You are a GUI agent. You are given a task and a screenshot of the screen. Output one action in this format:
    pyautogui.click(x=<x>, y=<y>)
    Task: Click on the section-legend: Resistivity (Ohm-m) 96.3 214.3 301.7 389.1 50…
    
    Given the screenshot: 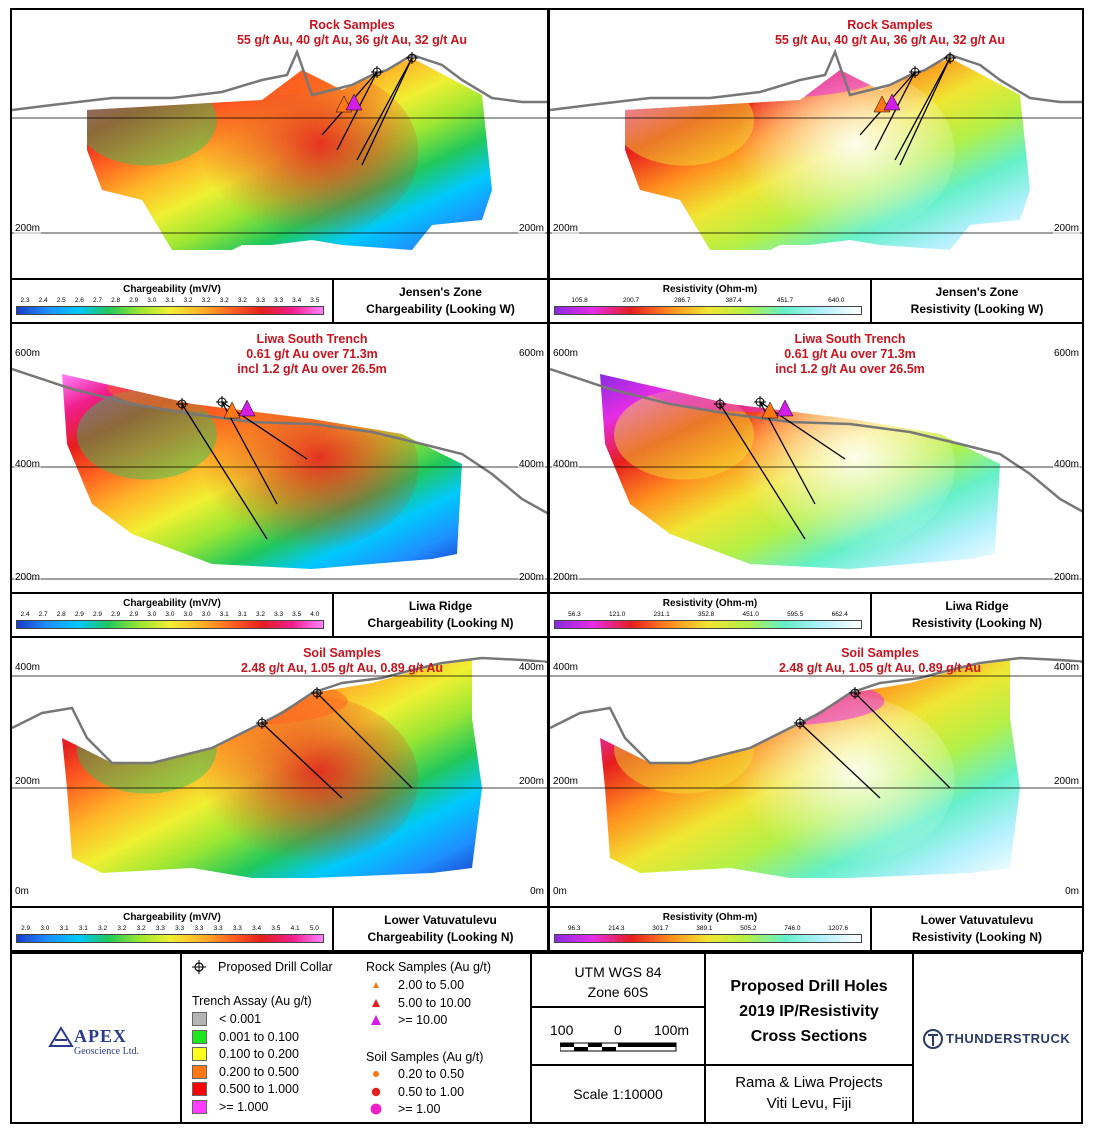 What is the action you would take?
    pyautogui.click(x=816, y=928)
    